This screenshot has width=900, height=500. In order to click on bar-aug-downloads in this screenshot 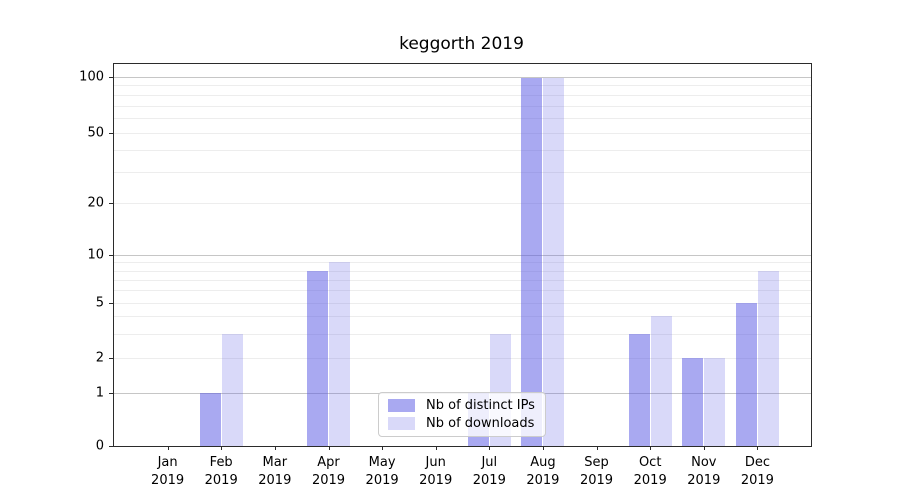, I will do `click(554, 262)`.